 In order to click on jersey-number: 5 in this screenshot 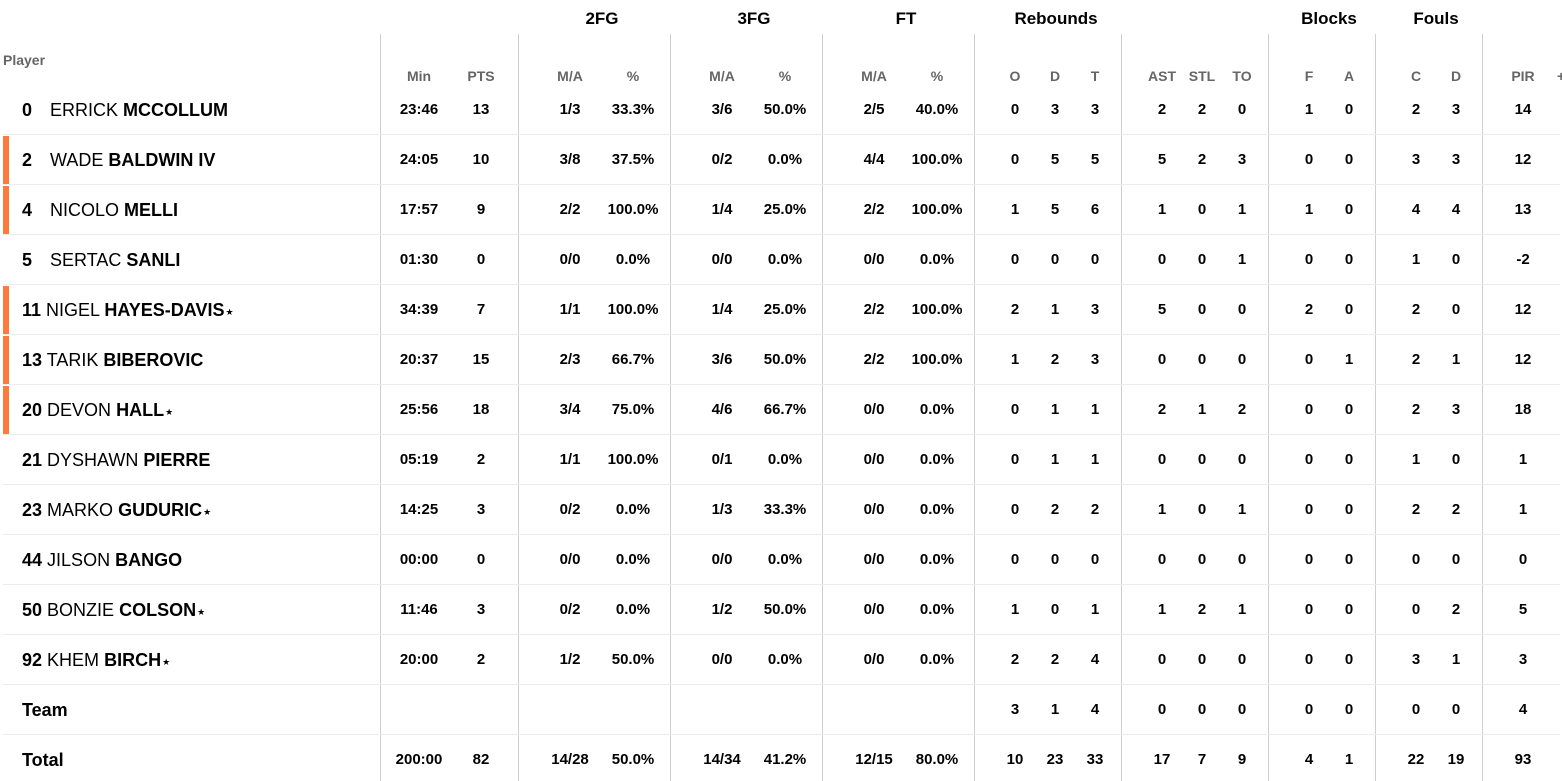, I will do `click(27, 260)`.